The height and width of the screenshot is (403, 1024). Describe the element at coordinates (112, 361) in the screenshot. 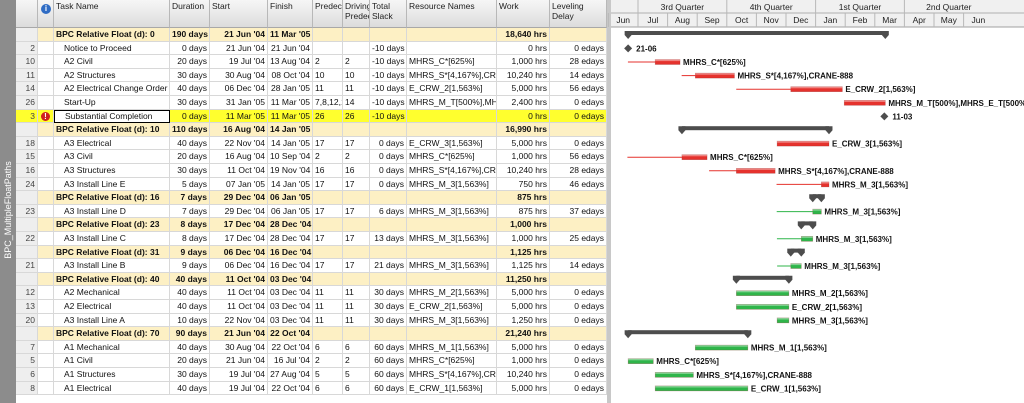

I see `task-name: A1 Civil` at that location.